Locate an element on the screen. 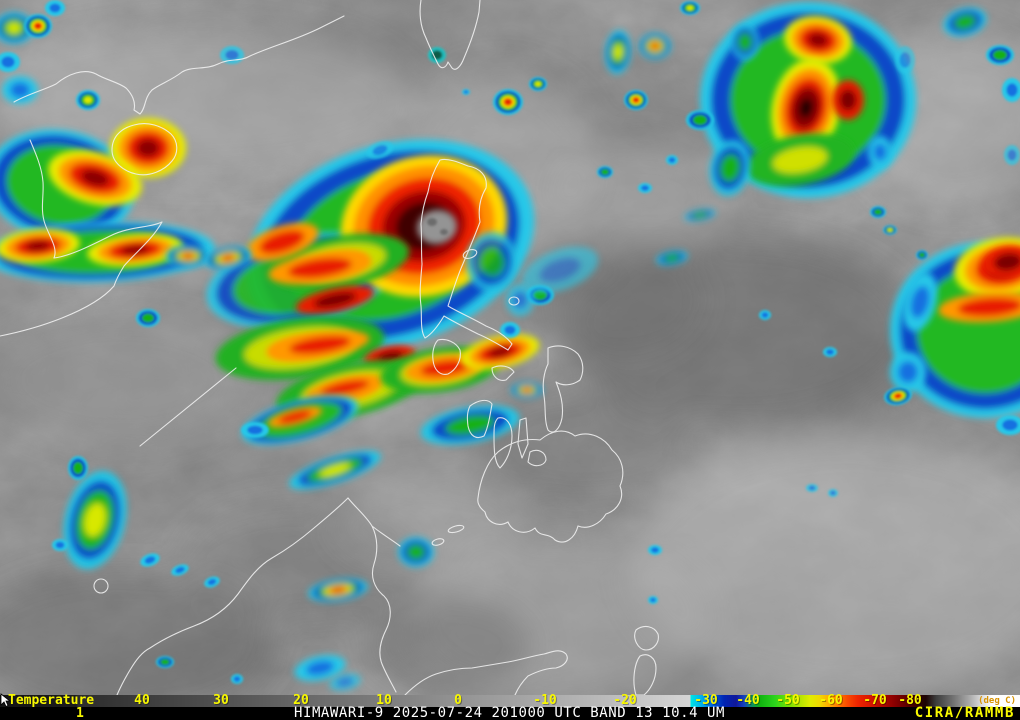 The height and width of the screenshot is (720, 1020). coastline-taiwan is located at coordinates (450, 35).